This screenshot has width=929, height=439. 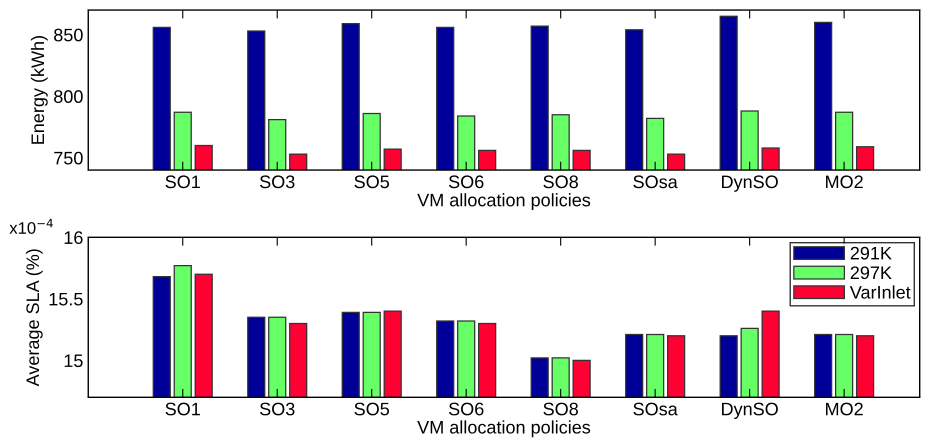 What do you see at coordinates (871, 273) in the screenshot?
I see `legend-label: 297K` at bounding box center [871, 273].